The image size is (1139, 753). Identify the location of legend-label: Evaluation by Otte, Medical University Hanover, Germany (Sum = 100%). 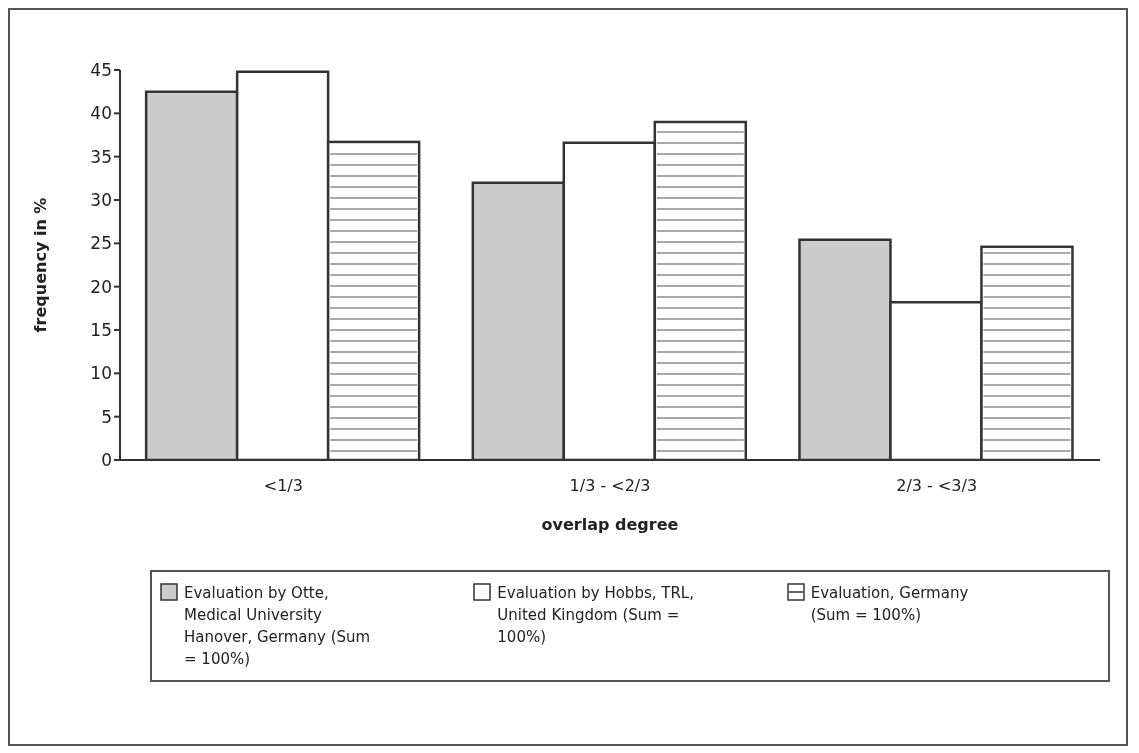
(278, 626).